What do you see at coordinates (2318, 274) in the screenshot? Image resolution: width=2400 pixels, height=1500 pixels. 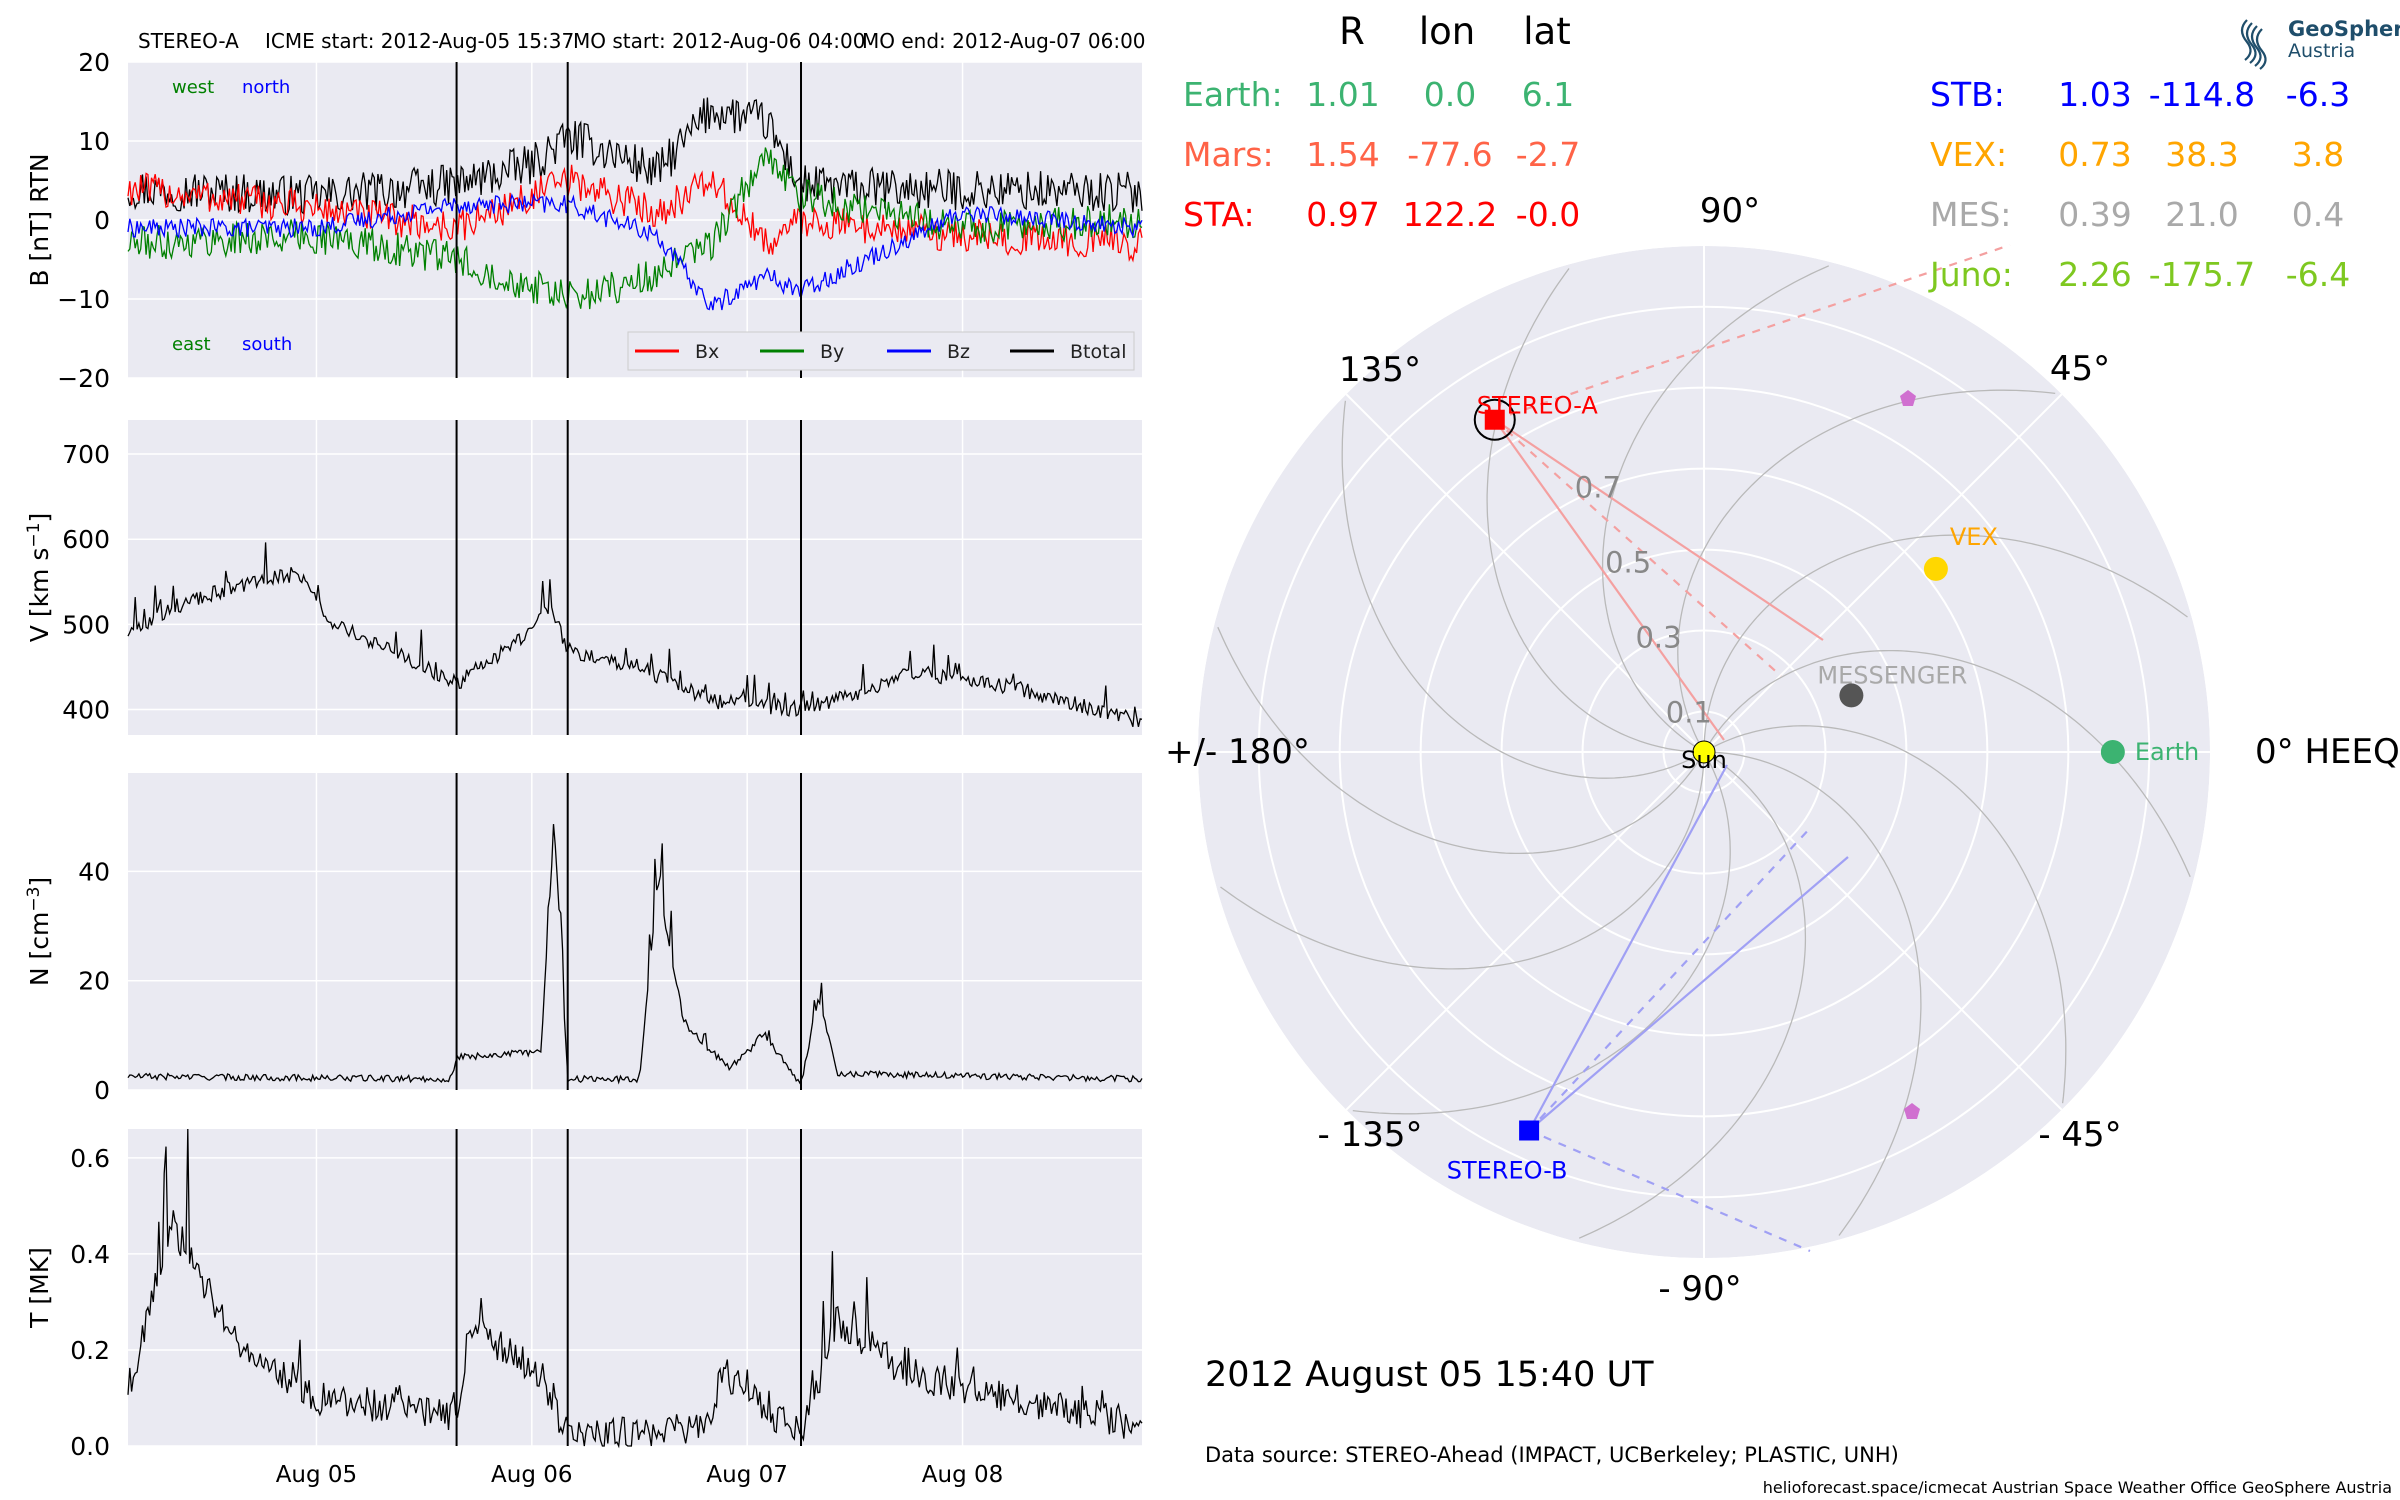 I see `table-lat: -6.4` at bounding box center [2318, 274].